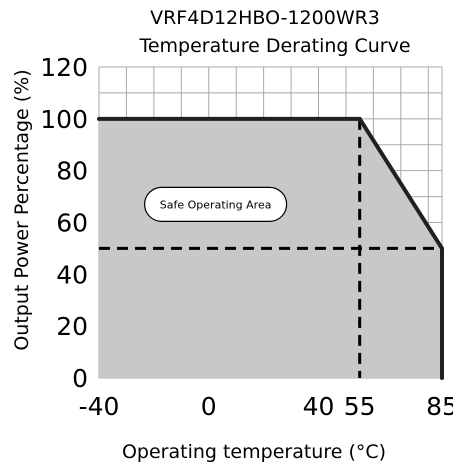 This screenshot has height=467, width=453. What do you see at coordinates (439, 406) in the screenshot?
I see `x-tick-label: 85` at bounding box center [439, 406].